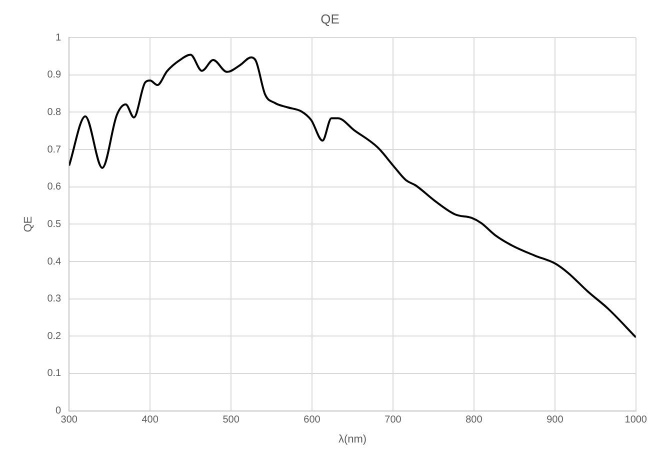  Describe the element at coordinates (54, 374) in the screenshot. I see `y-tick-label: 0.1` at that location.